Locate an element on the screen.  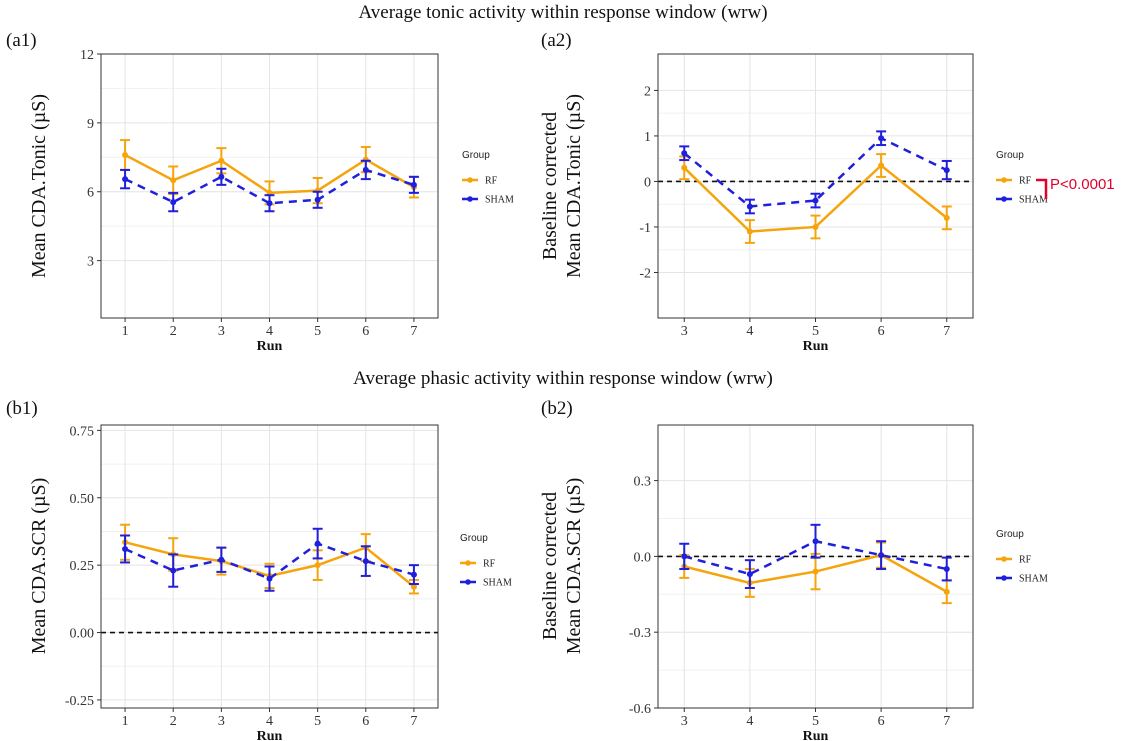
y-tick-label: -2 is located at coordinates (645, 273).